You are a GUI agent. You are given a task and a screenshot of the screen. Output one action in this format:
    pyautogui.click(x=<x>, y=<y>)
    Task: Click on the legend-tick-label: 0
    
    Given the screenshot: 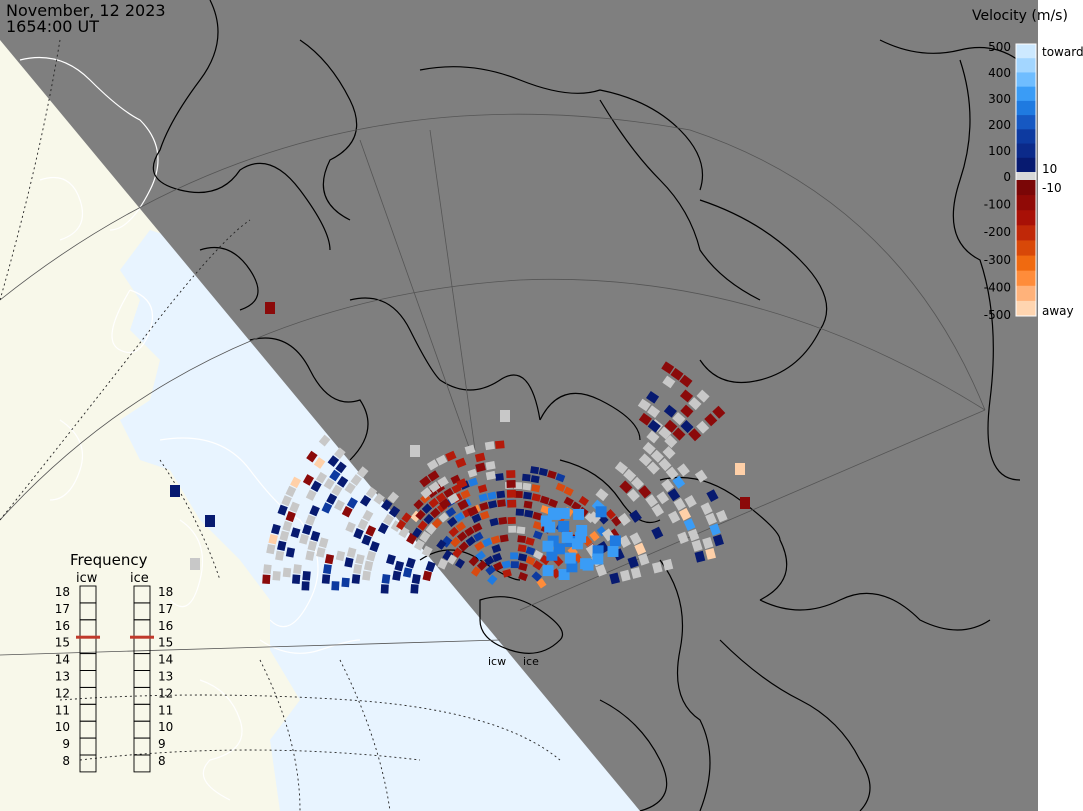 What is the action you would take?
    pyautogui.click(x=1007, y=177)
    